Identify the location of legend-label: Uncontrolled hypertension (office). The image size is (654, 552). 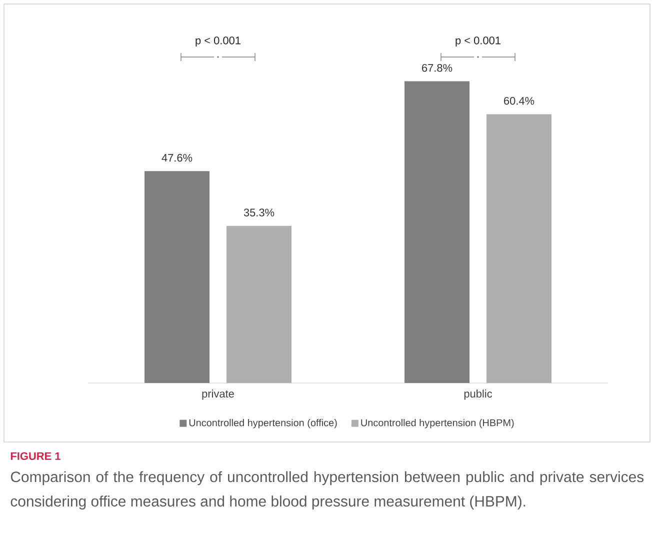
(263, 423).